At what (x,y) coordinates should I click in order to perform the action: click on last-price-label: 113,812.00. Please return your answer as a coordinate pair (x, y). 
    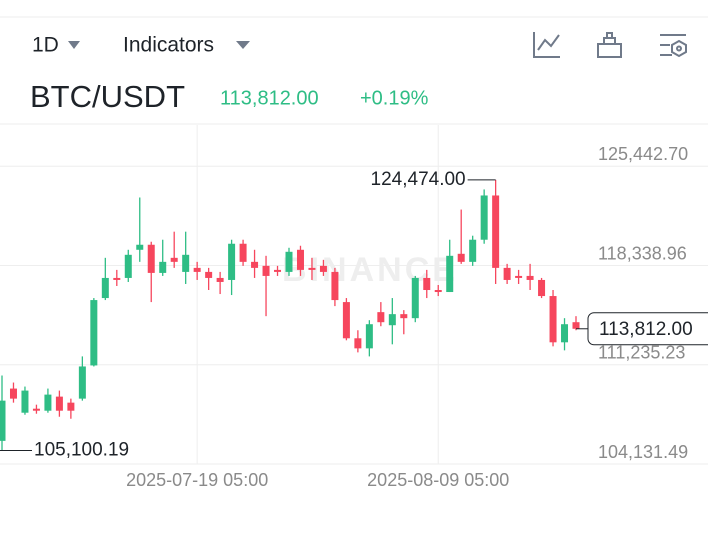
    Looking at the image, I should click on (646, 329).